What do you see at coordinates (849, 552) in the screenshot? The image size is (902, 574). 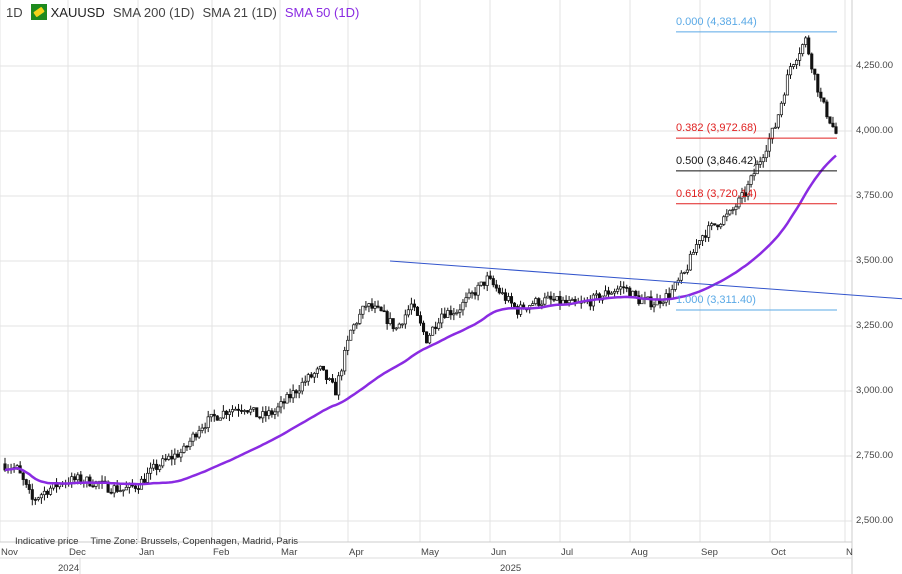 I see `x-tick-label: N` at bounding box center [849, 552].